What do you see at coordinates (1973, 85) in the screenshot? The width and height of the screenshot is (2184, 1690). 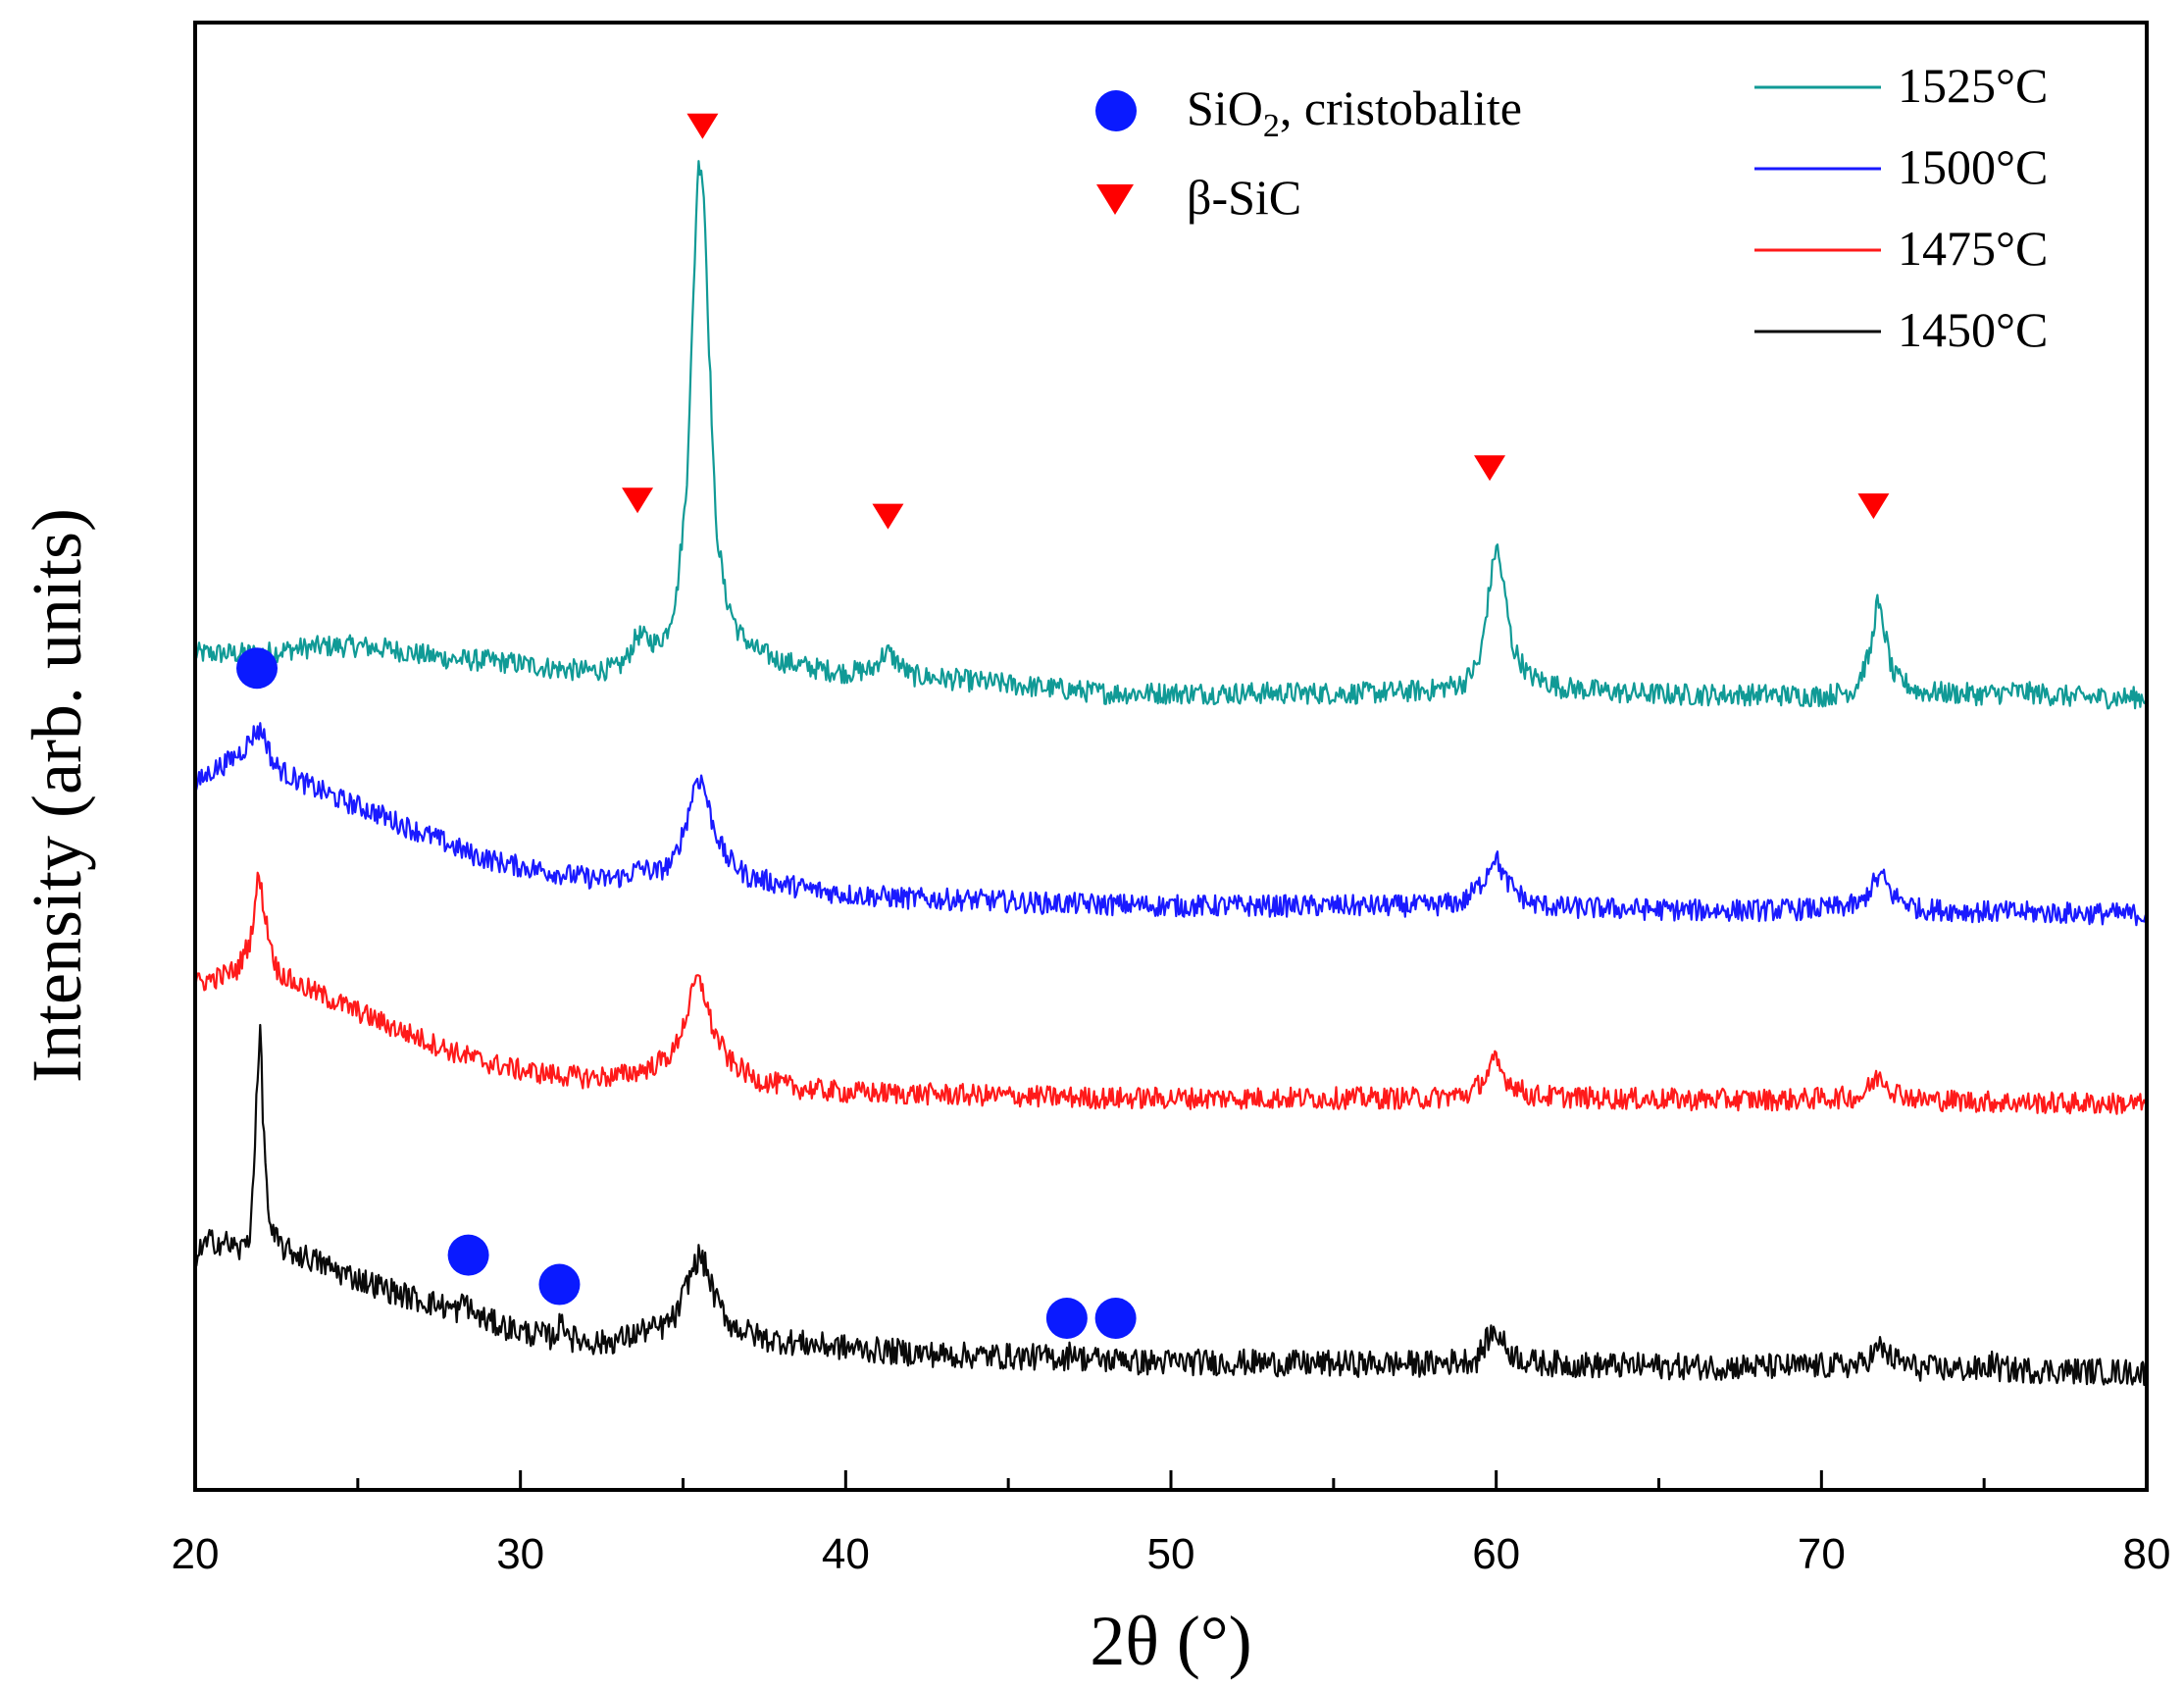 I see `legend-label-1525: 1525°C` at bounding box center [1973, 85].